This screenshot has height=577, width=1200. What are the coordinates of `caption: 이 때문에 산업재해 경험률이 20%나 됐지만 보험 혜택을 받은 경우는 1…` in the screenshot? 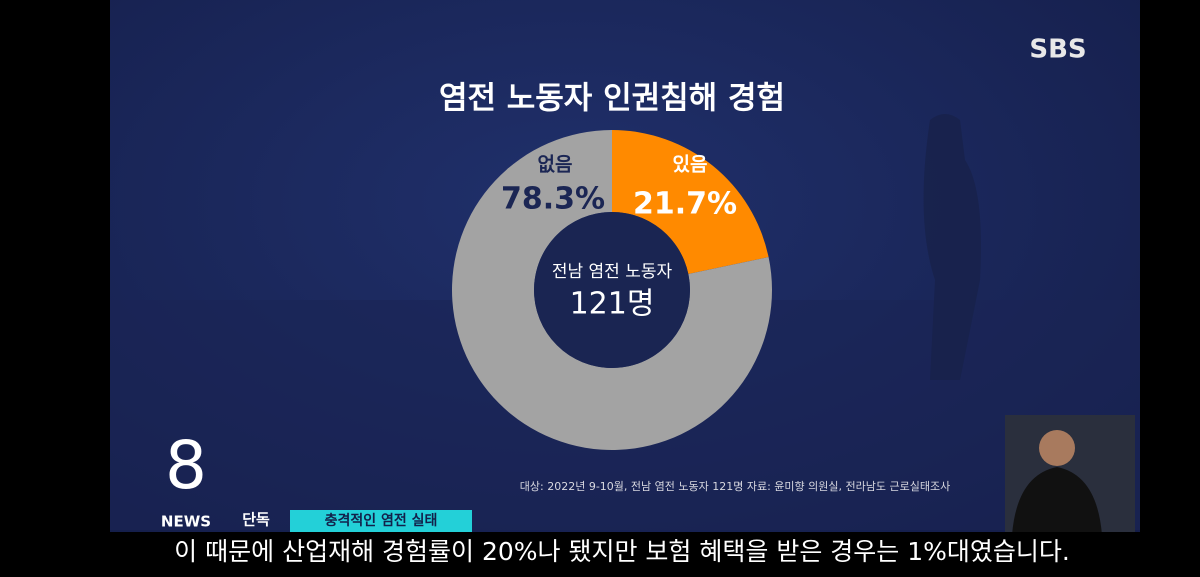 It's located at (622, 551).